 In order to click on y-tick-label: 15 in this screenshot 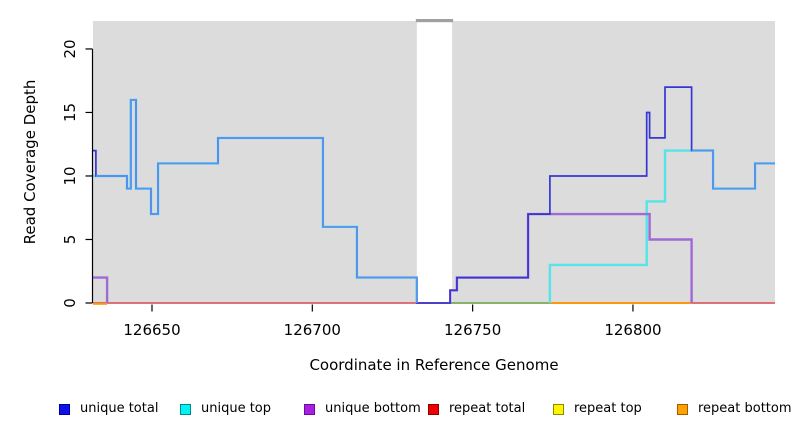, I will do `click(70, 112)`.